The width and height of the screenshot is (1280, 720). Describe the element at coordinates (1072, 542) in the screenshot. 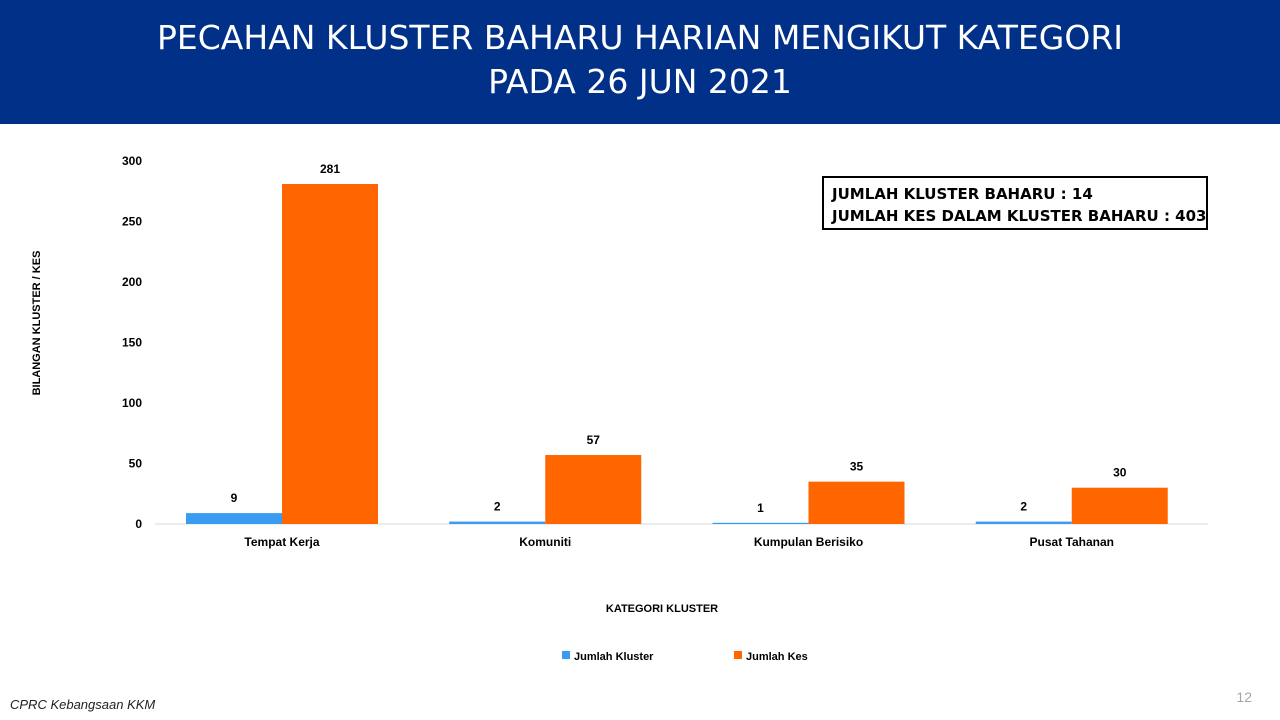

I see `x-tick-label: Pusat Tahanan` at that location.